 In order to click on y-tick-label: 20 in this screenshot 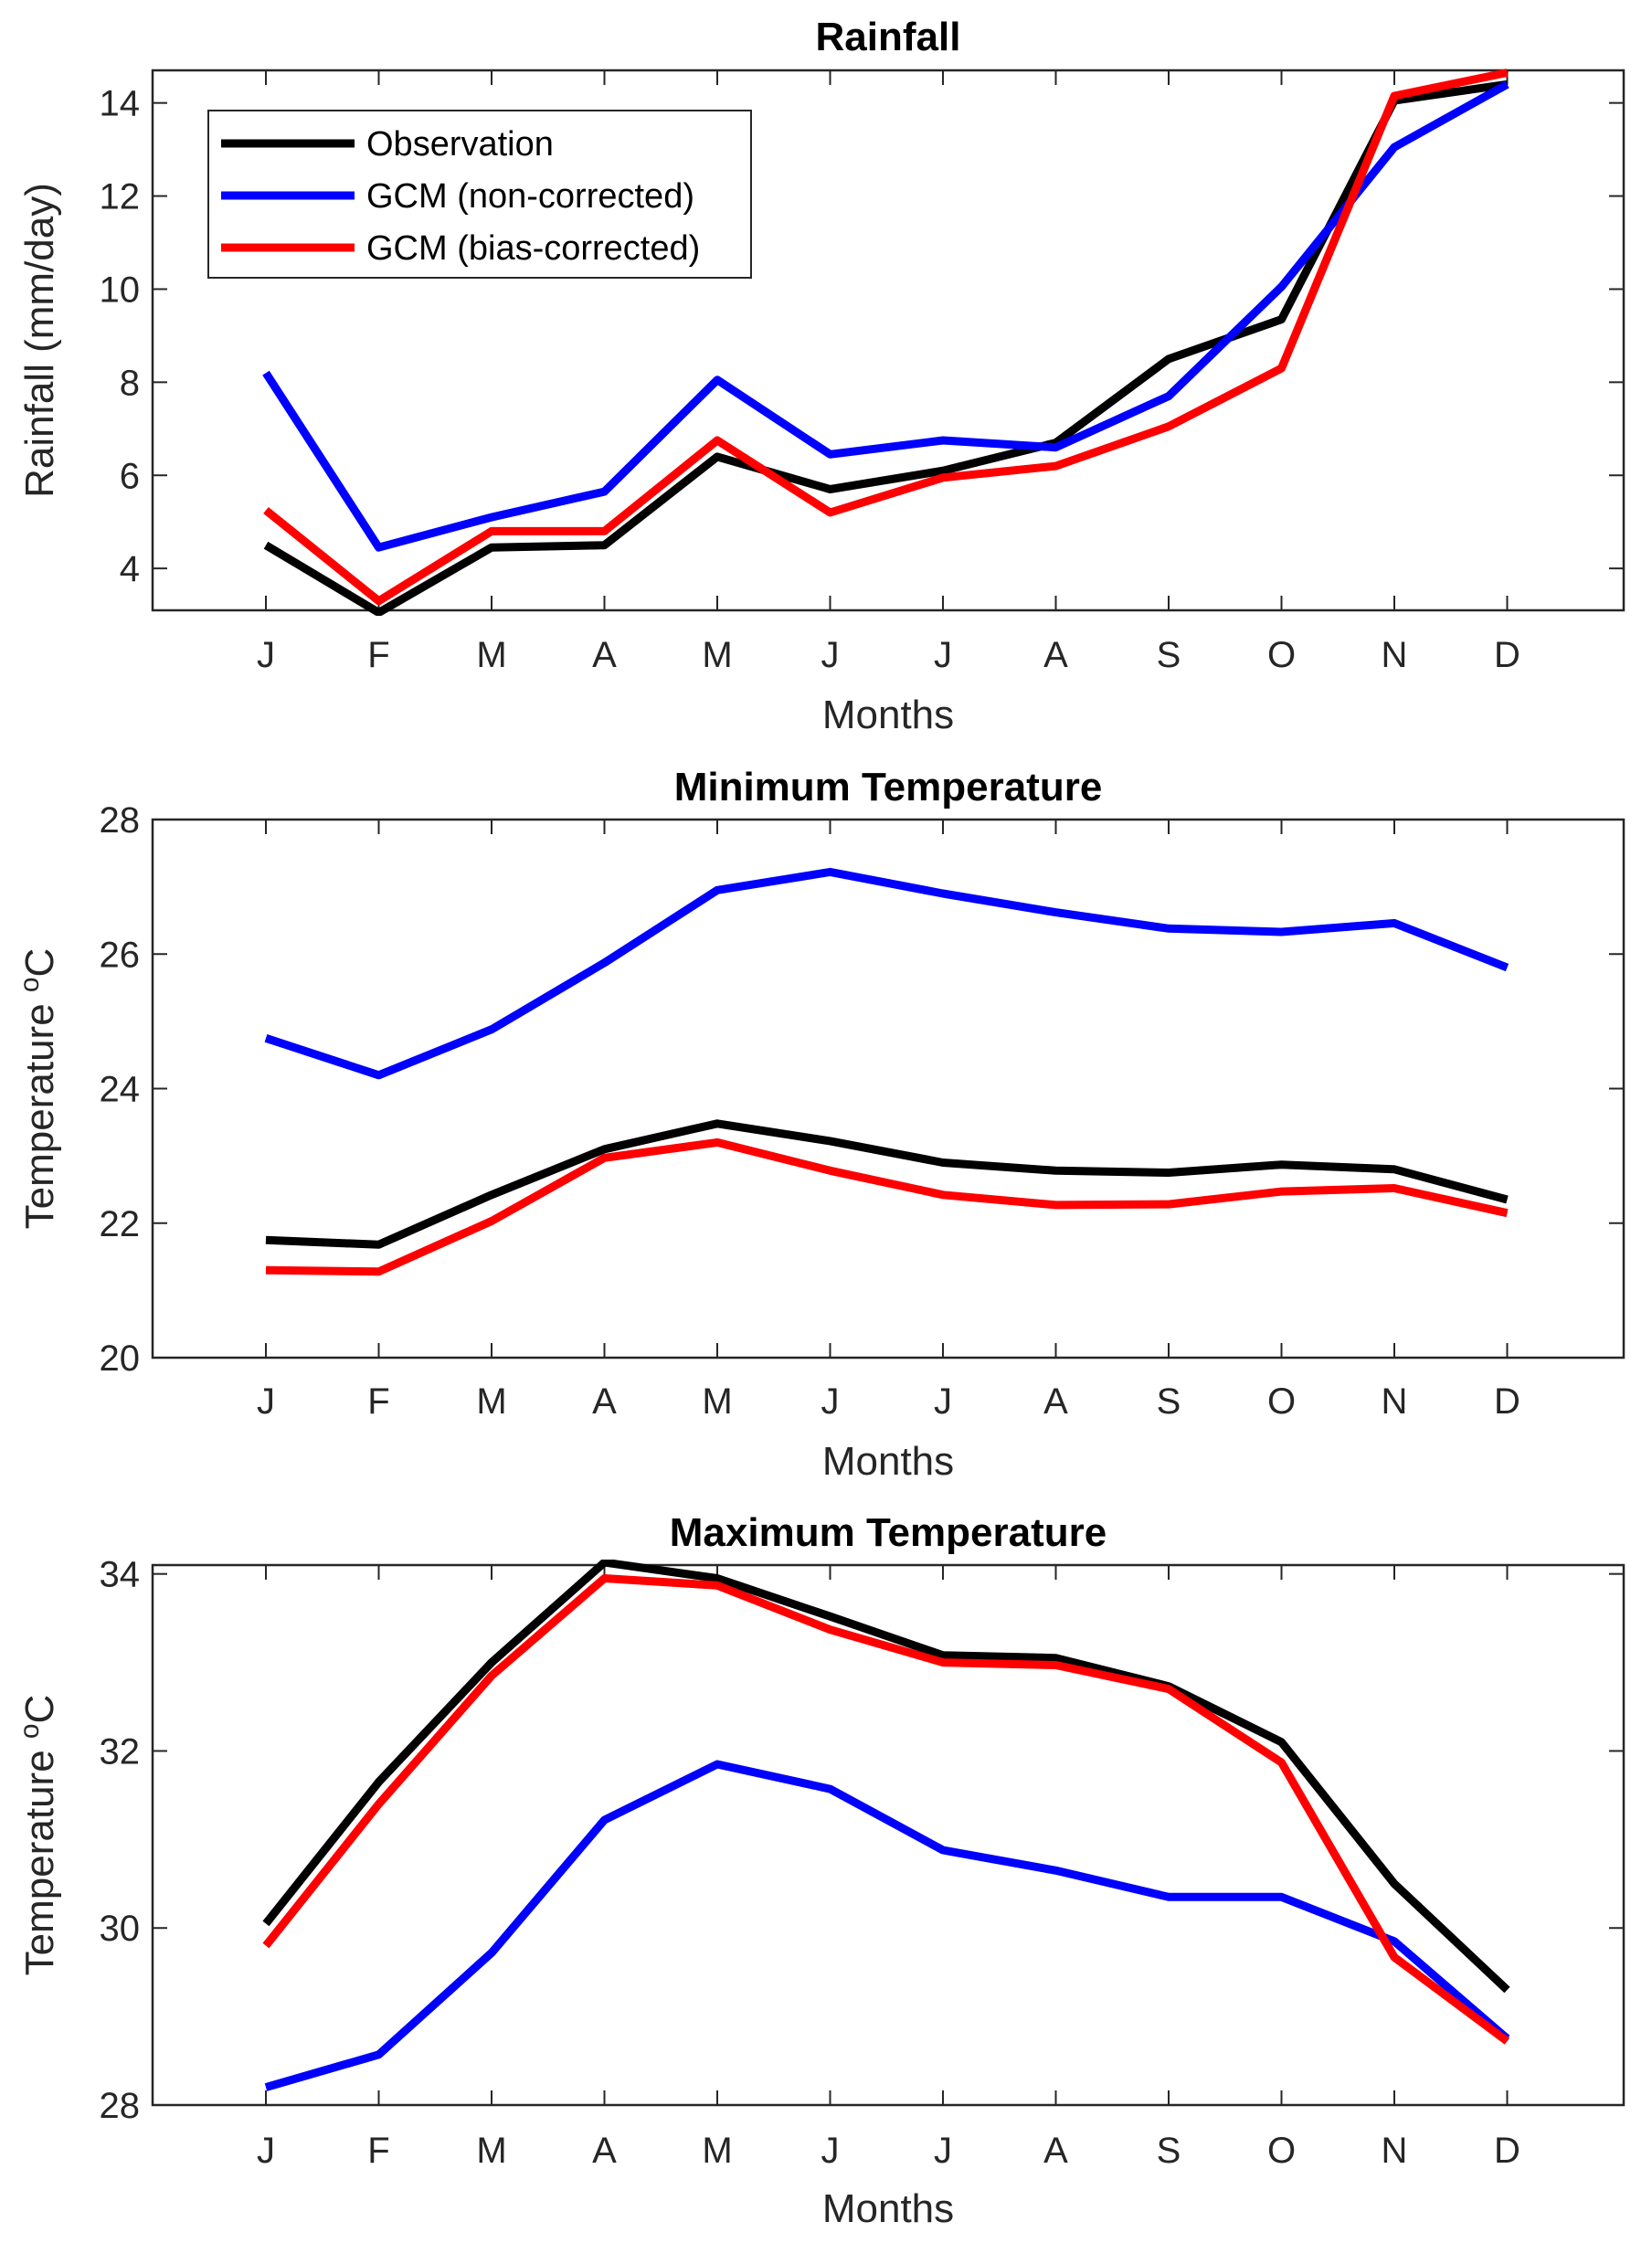, I will do `click(120, 1358)`.